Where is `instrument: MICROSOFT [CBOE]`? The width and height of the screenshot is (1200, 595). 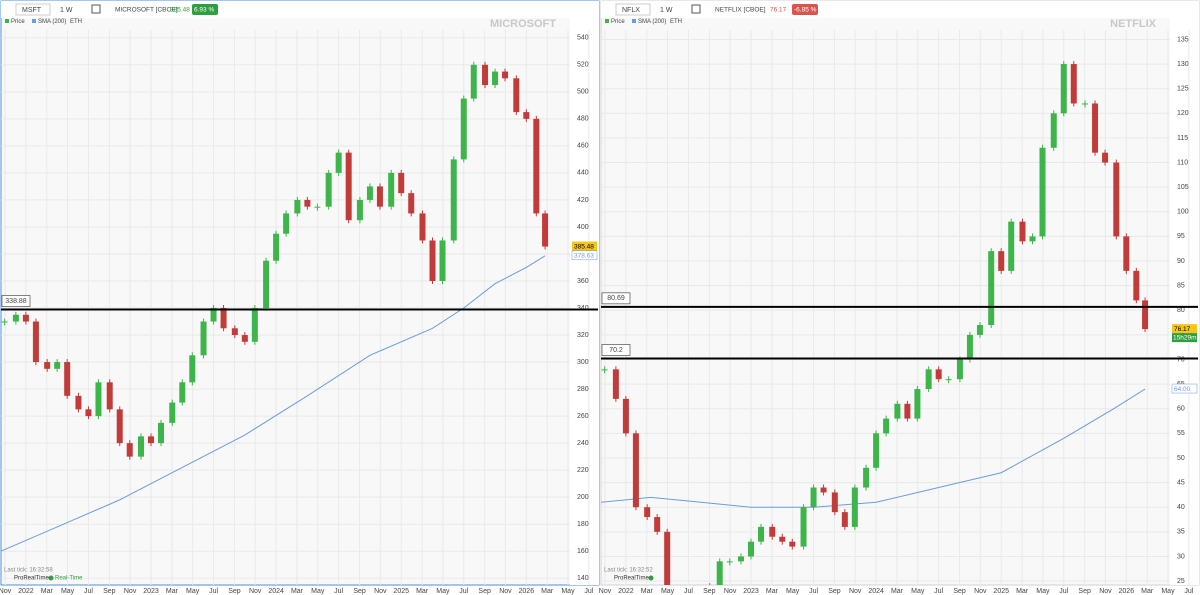
instrument: MICROSOFT [CBOE] is located at coordinates (146, 10).